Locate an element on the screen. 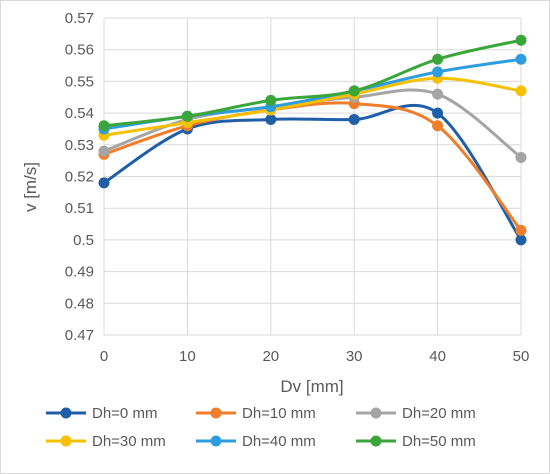  legend-item: Dh=20 mm is located at coordinates (416, 413).